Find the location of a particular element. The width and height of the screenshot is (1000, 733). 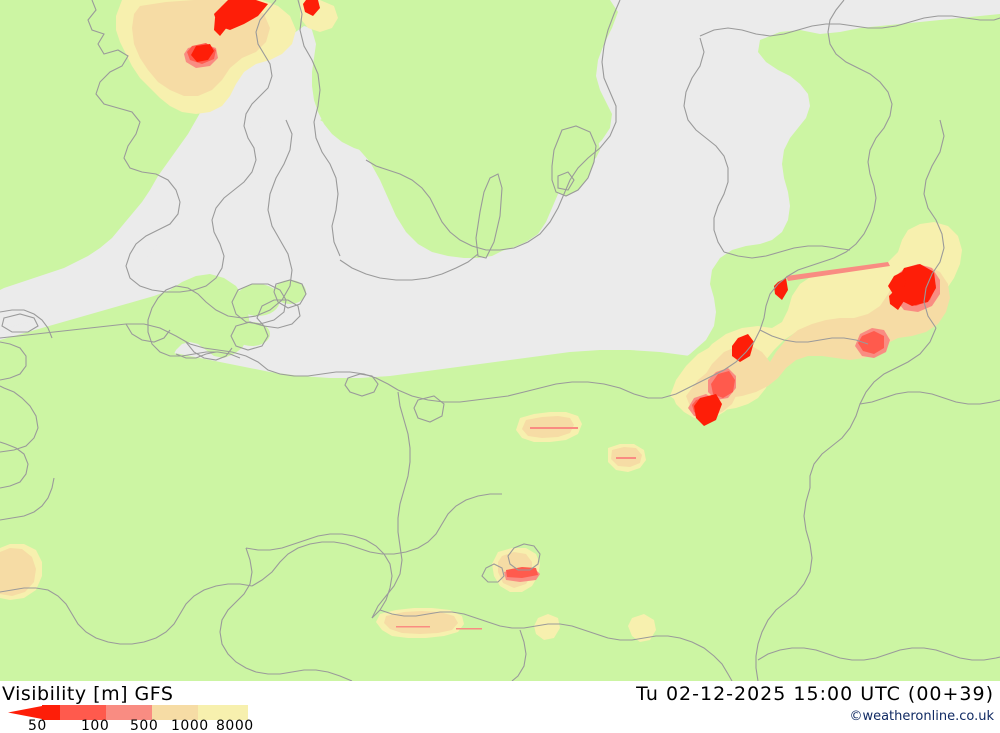

colorbar is located at coordinates (128, 712).